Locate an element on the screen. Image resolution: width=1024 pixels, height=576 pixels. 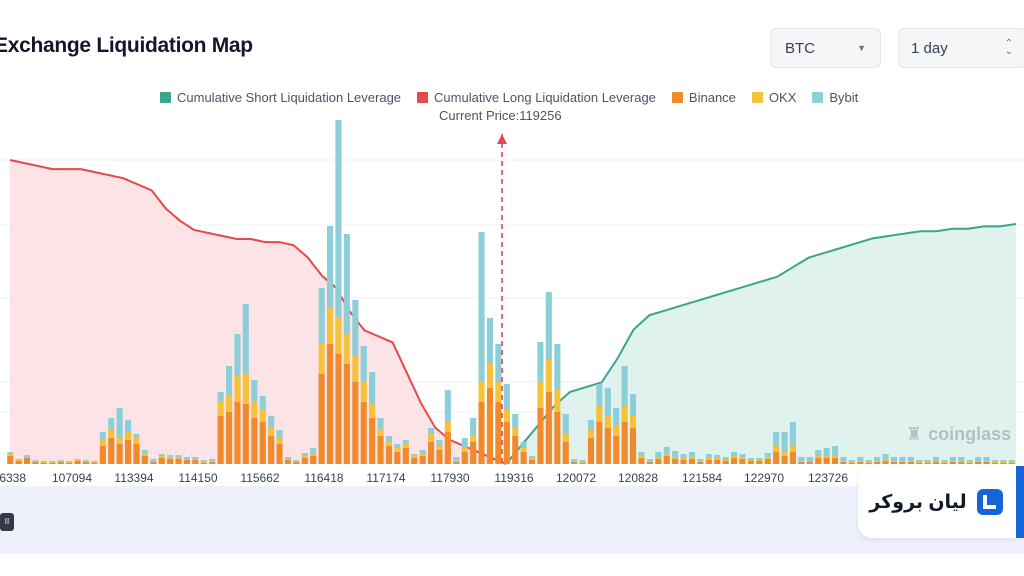
legend-item-long: Cumulative Long Liquidation Leverage is located at coordinates (536, 97).